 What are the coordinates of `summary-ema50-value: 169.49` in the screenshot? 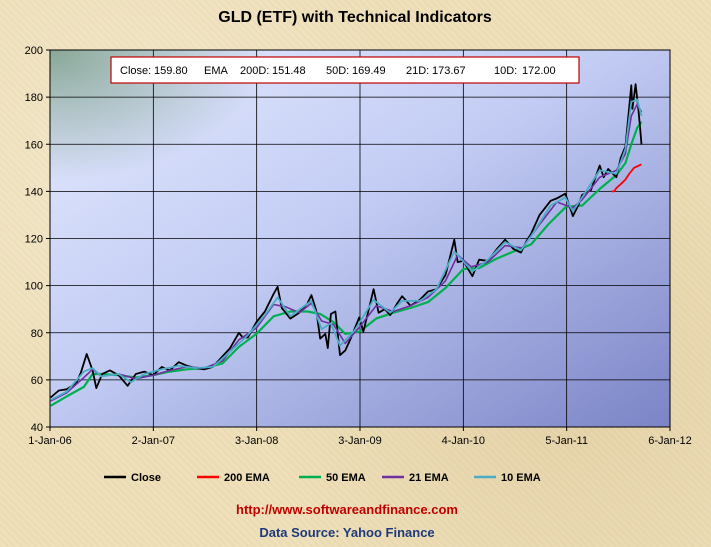 It's located at (369, 71).